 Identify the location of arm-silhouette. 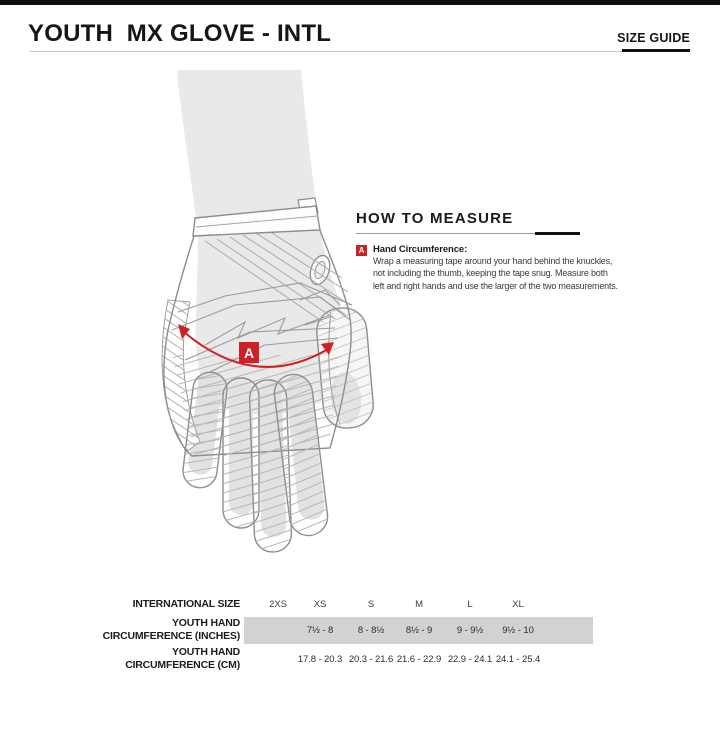
(261, 242).